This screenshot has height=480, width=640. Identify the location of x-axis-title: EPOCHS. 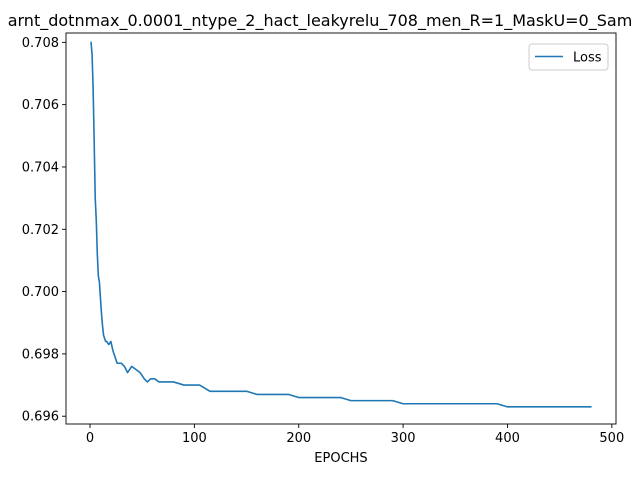
(340, 458).